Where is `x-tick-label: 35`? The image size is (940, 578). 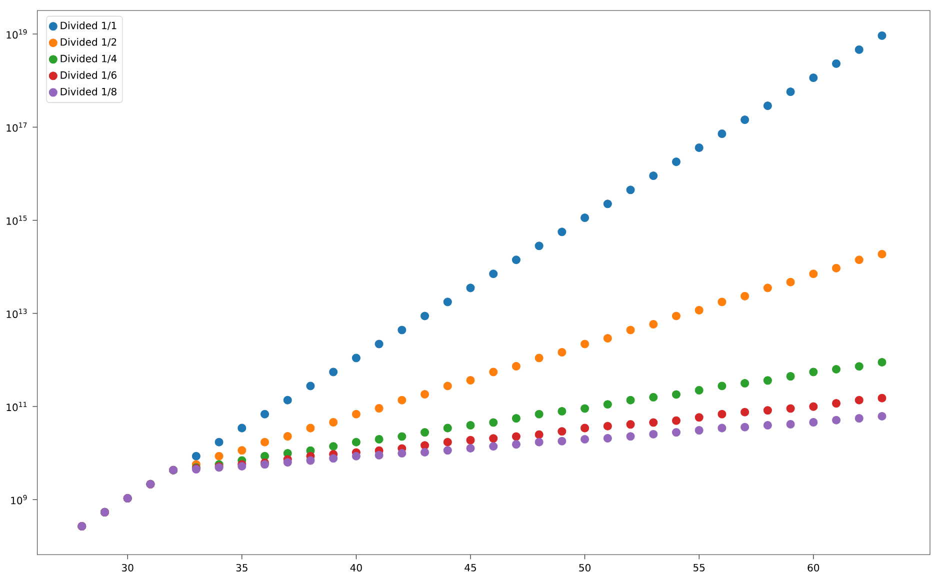 x-tick-label: 35 is located at coordinates (242, 568).